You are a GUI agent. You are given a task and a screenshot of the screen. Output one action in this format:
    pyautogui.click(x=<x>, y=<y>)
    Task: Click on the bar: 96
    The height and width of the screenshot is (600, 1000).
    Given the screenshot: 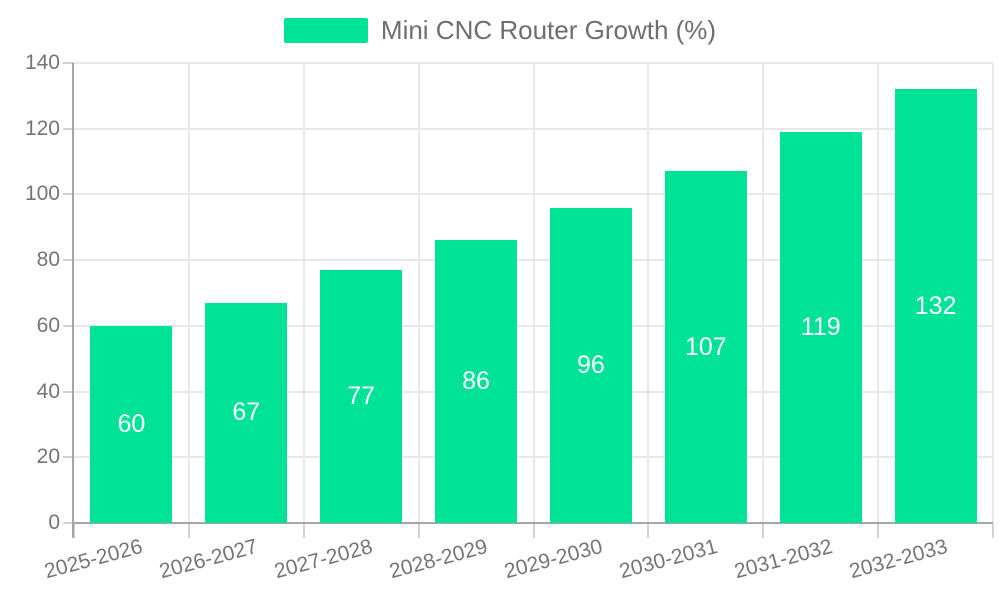 What is the action you would take?
    pyautogui.click(x=590, y=365)
    